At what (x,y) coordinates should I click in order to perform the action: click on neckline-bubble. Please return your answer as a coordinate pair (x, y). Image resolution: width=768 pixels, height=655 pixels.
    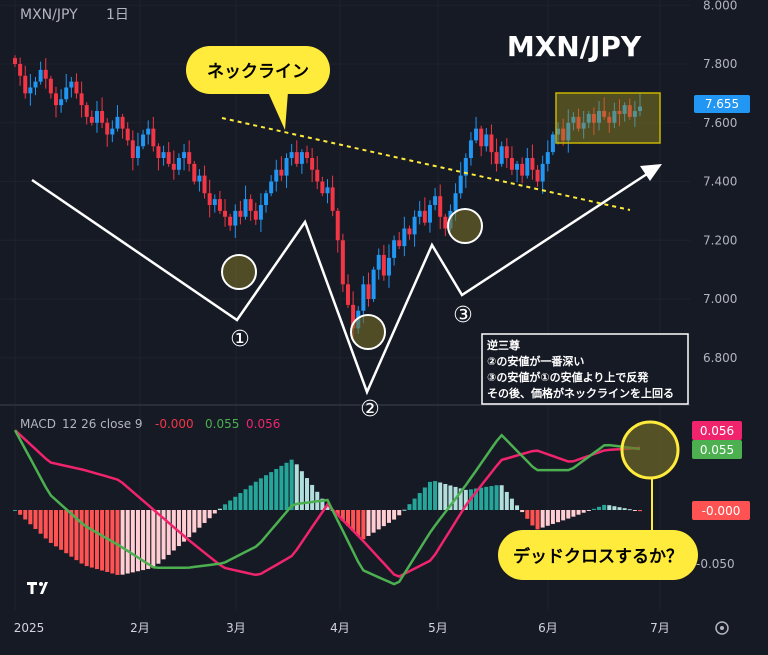
    Looking at the image, I should click on (258, 70).